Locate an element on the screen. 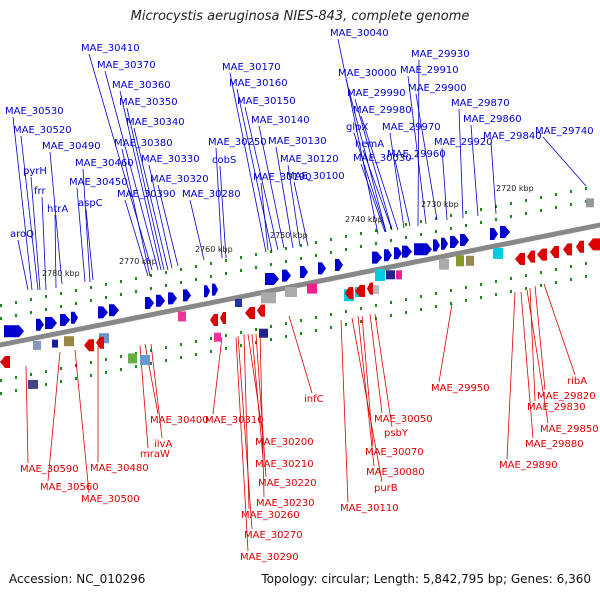 The width and height of the screenshot is (600, 600). gene-label: MAE_29830 is located at coordinates (556, 407).